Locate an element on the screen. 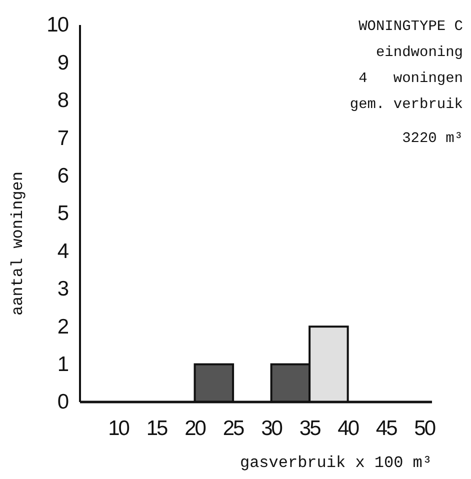  x-tick-label: 15 is located at coordinates (157, 428).